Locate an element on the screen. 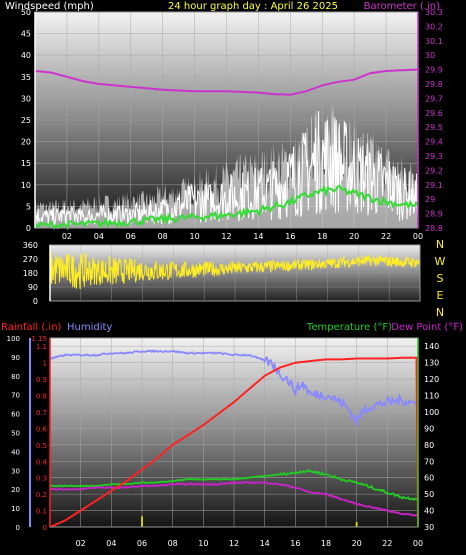  panel3-x-tick-label: 00 is located at coordinates (418, 543).